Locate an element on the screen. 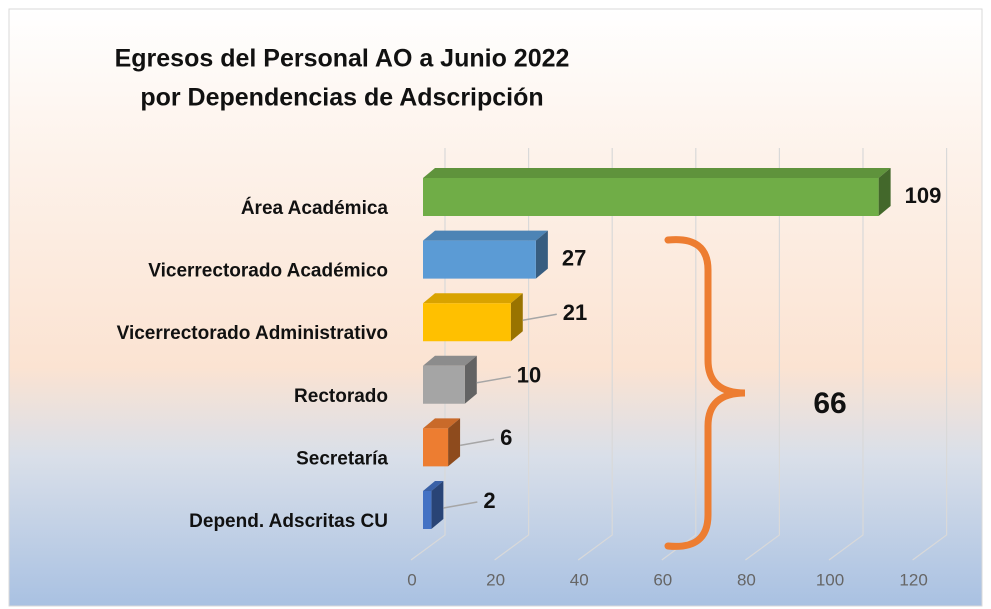 This screenshot has height=609, width=991. value-label: 21 is located at coordinates (575, 312).